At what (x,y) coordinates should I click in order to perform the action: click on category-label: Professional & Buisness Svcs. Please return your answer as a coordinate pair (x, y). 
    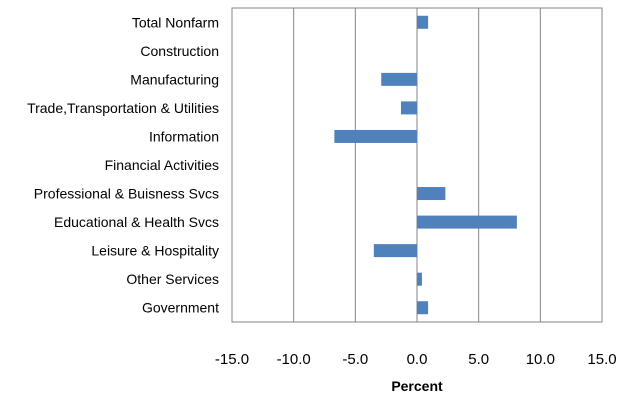
    Looking at the image, I should click on (126, 194).